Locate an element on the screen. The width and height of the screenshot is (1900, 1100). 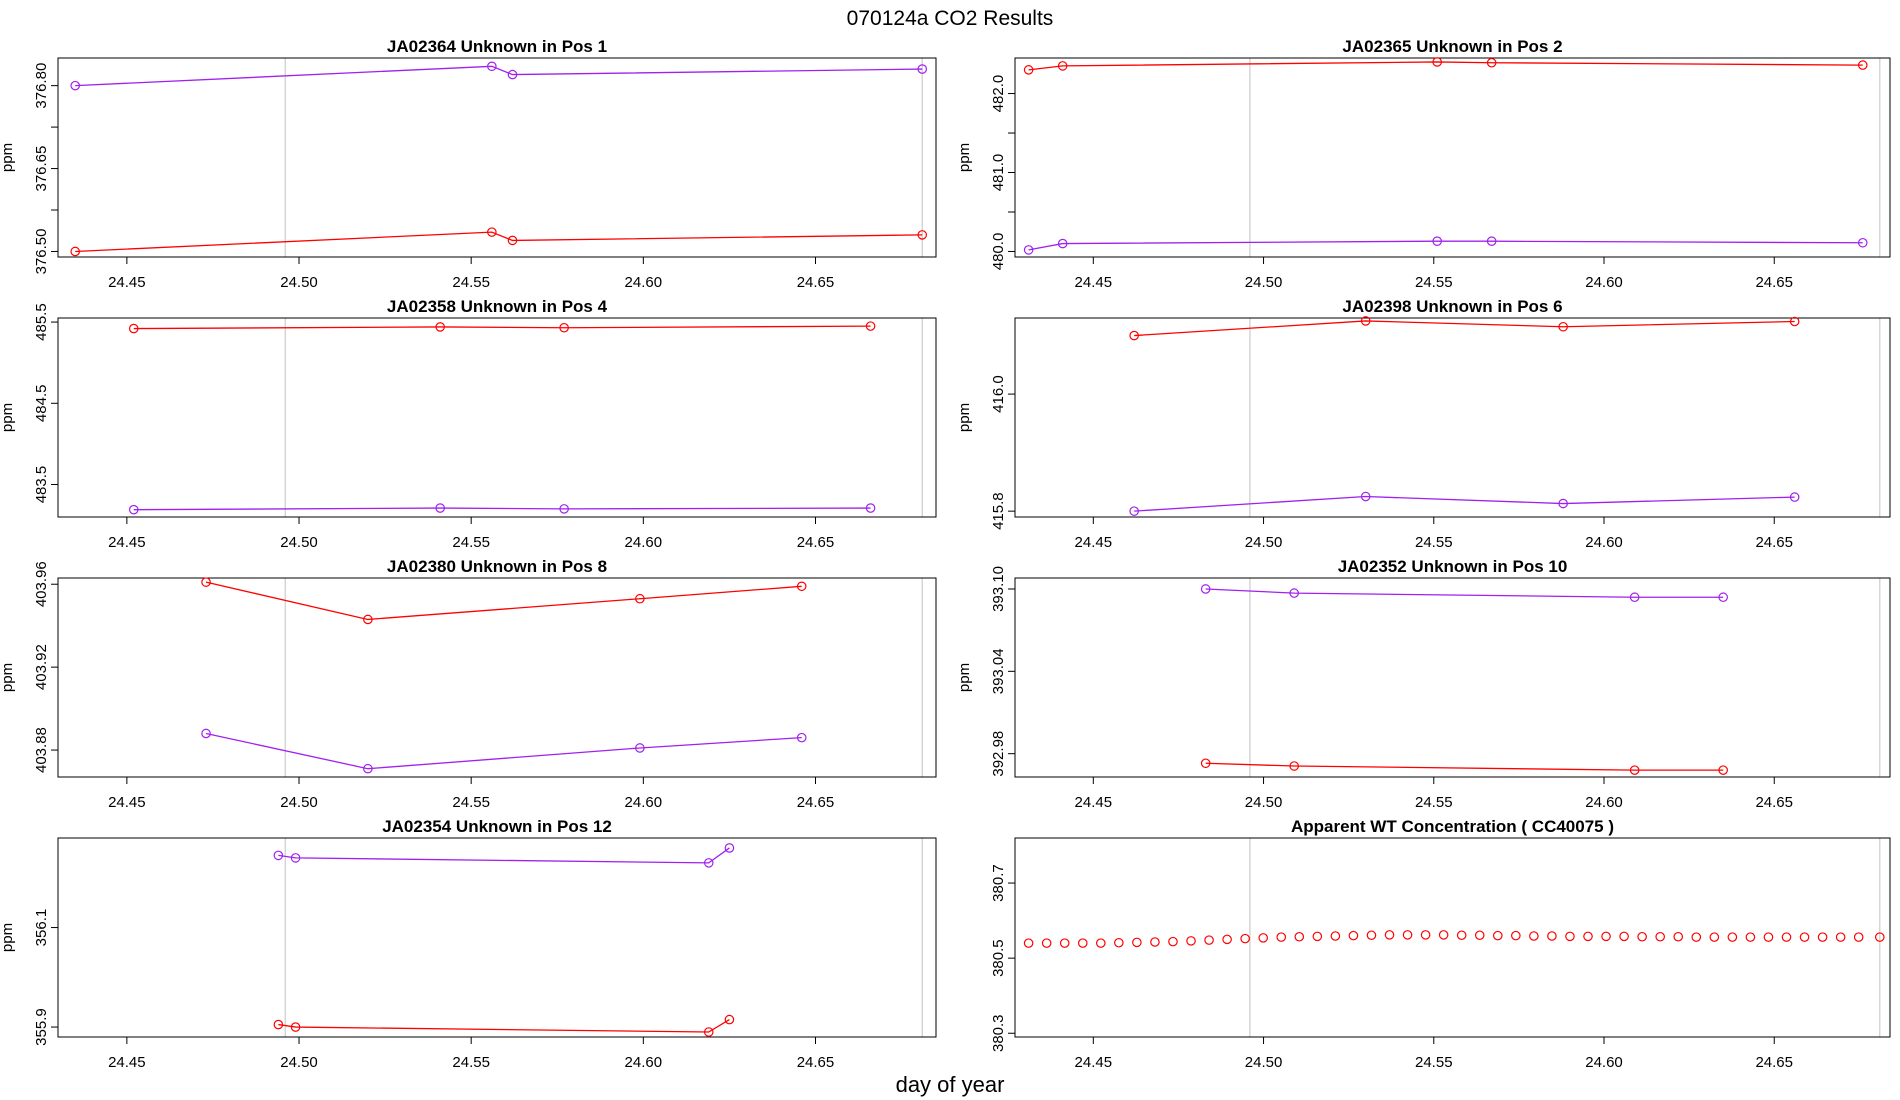
chart-title: JA02365 Unknown in Pos 2 is located at coordinates (1452, 46).